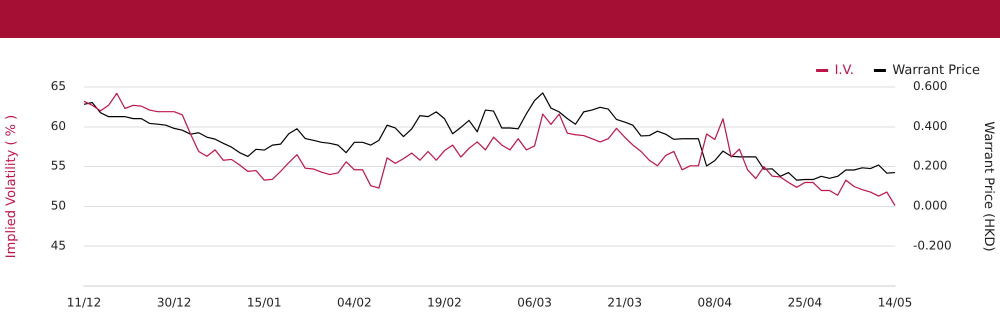 This screenshot has width=1000, height=324. Describe the element at coordinates (174, 302) in the screenshot. I see `x-tick-label: 30/12` at that location.